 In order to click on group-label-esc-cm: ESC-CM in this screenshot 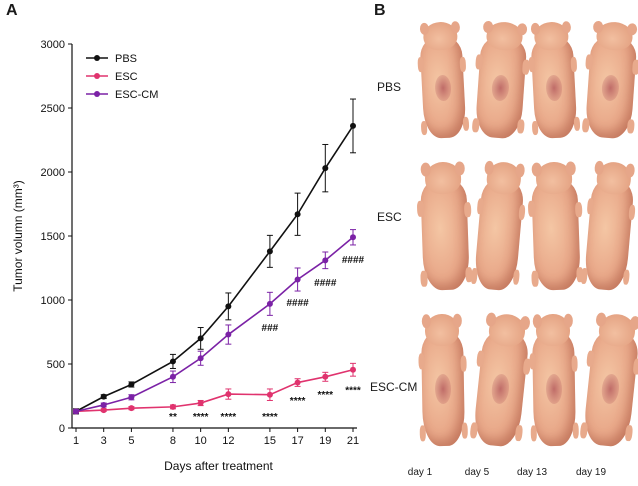, I will do `click(394, 387)`.